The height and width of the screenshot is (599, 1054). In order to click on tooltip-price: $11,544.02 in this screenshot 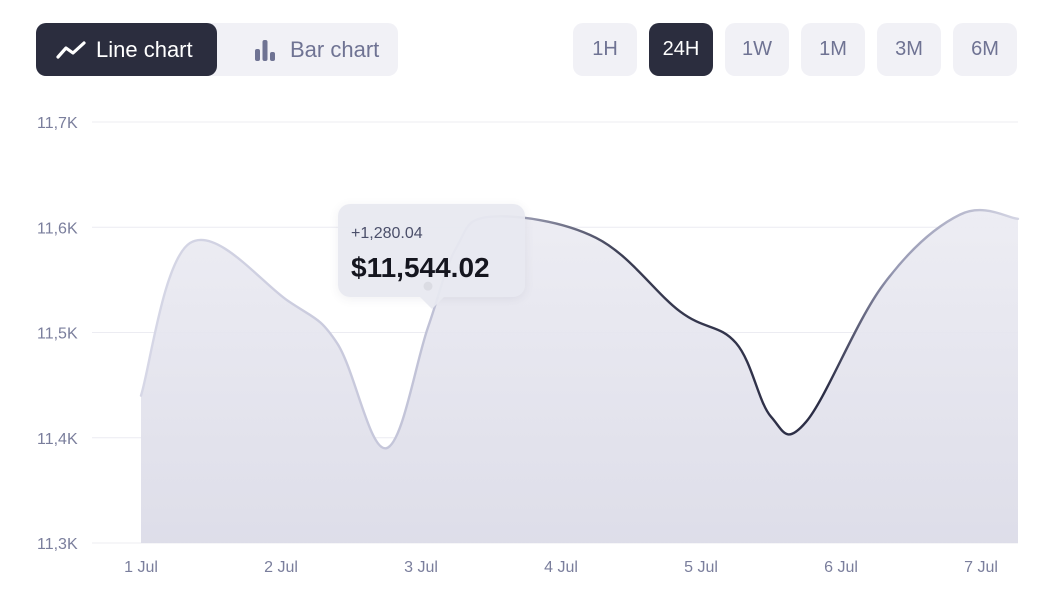, I will do `click(420, 267)`.